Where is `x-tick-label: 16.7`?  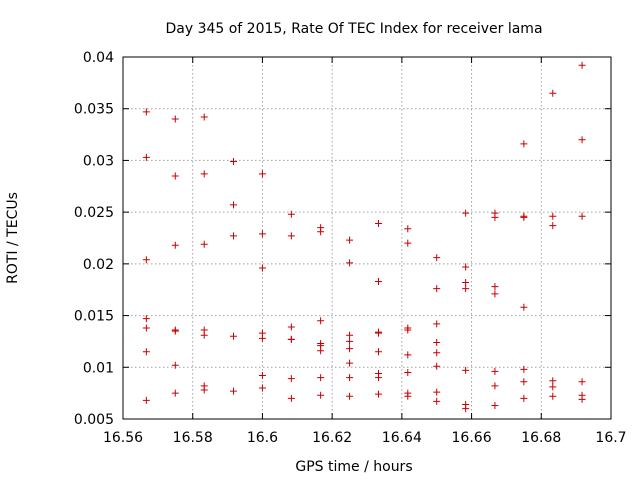
x-tick-label: 16.7 is located at coordinates (610, 438).